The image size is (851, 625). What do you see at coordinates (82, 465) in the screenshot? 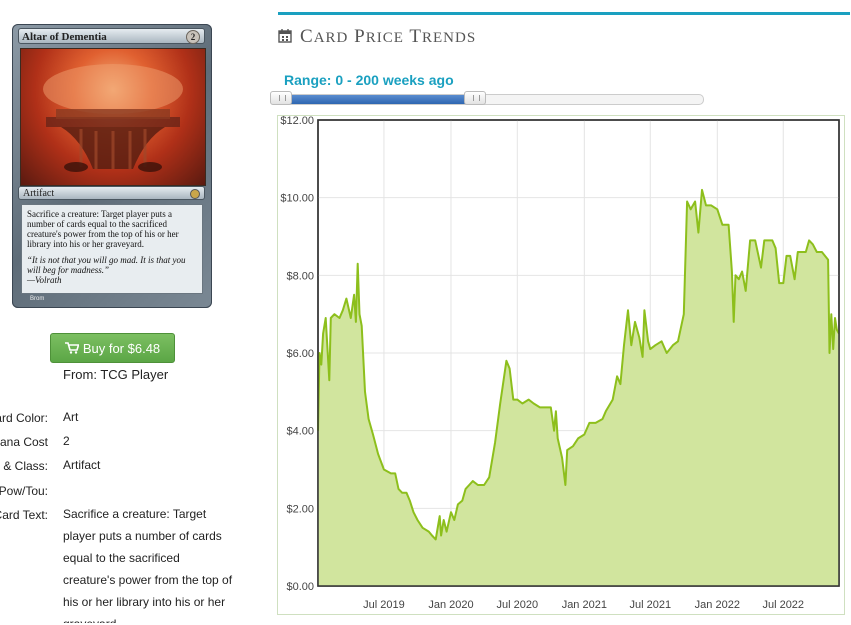
I see `detail-value: Artifact` at bounding box center [82, 465].